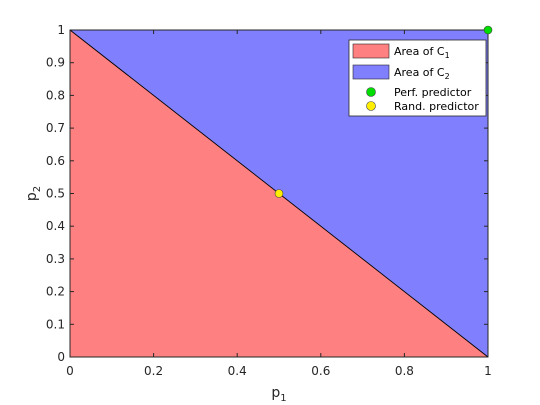 This screenshot has width=540, height=405. What do you see at coordinates (55, 292) in the screenshot?
I see `y-tick-label: 0.2` at bounding box center [55, 292].